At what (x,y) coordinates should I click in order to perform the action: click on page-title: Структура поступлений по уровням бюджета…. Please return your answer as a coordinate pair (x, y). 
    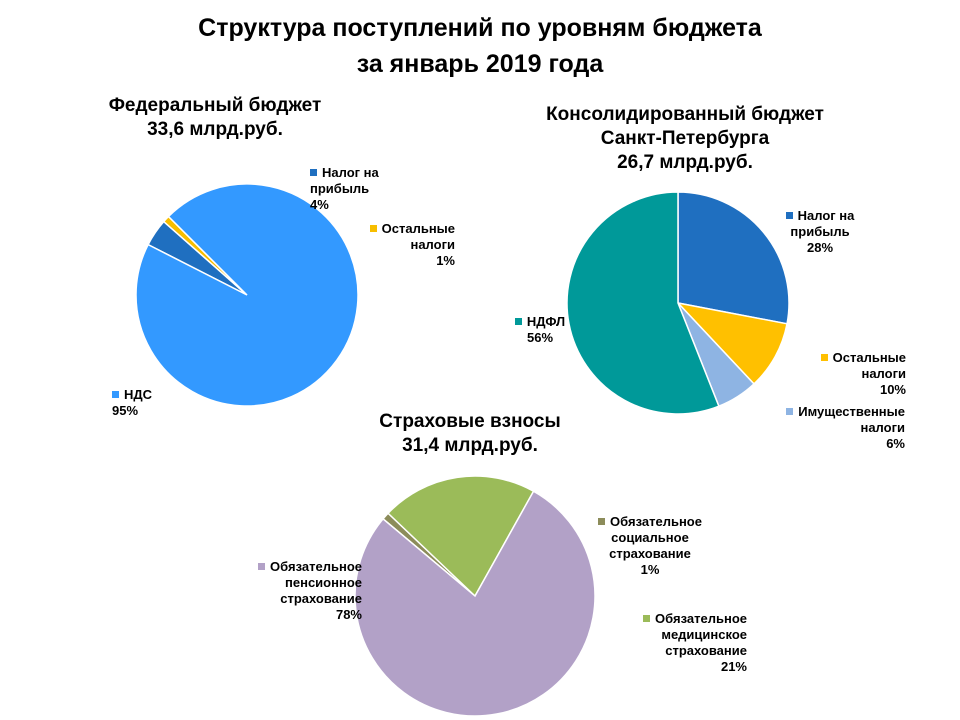
    Looking at the image, I should click on (480, 46).